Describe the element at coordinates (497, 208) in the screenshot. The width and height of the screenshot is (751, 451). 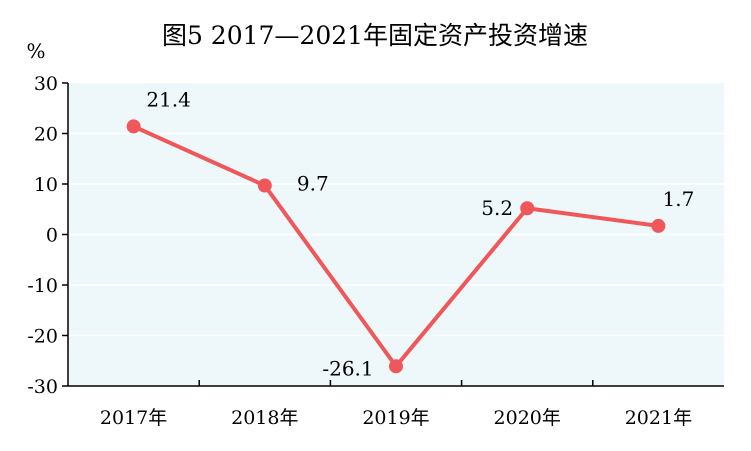
I see `data-label: 5.2` at that location.